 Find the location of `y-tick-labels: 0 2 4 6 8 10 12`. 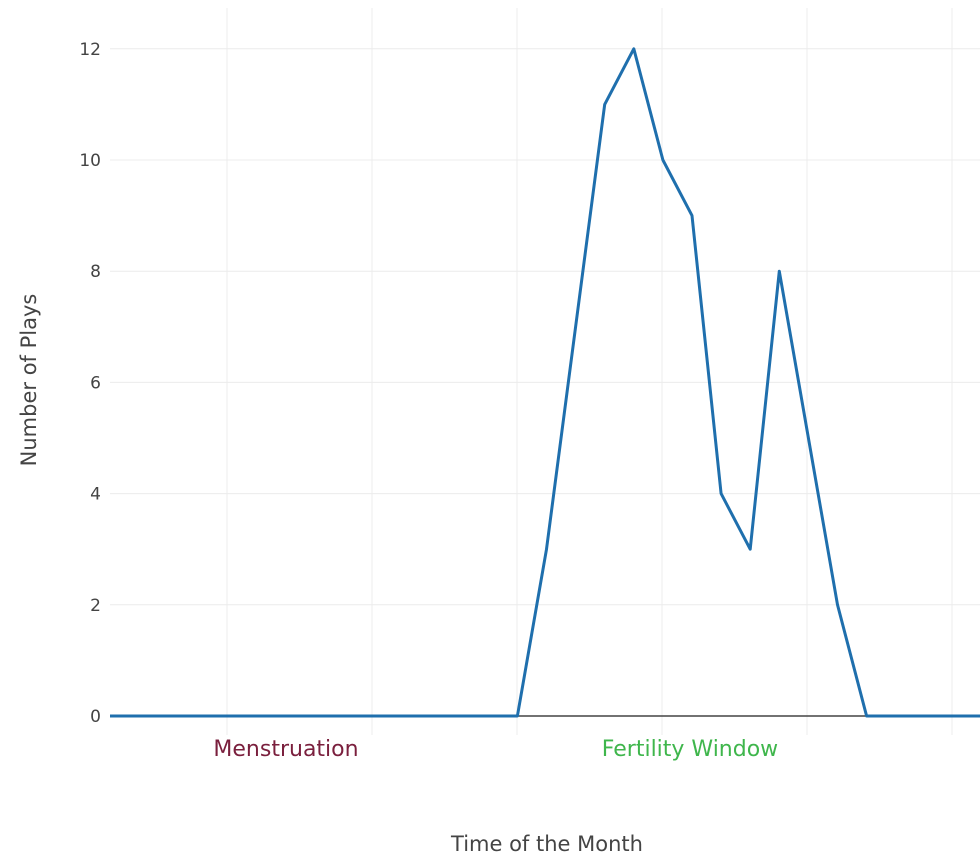

y-tick-labels: 0 2 4 6 8 10 12 is located at coordinates (90, 383).